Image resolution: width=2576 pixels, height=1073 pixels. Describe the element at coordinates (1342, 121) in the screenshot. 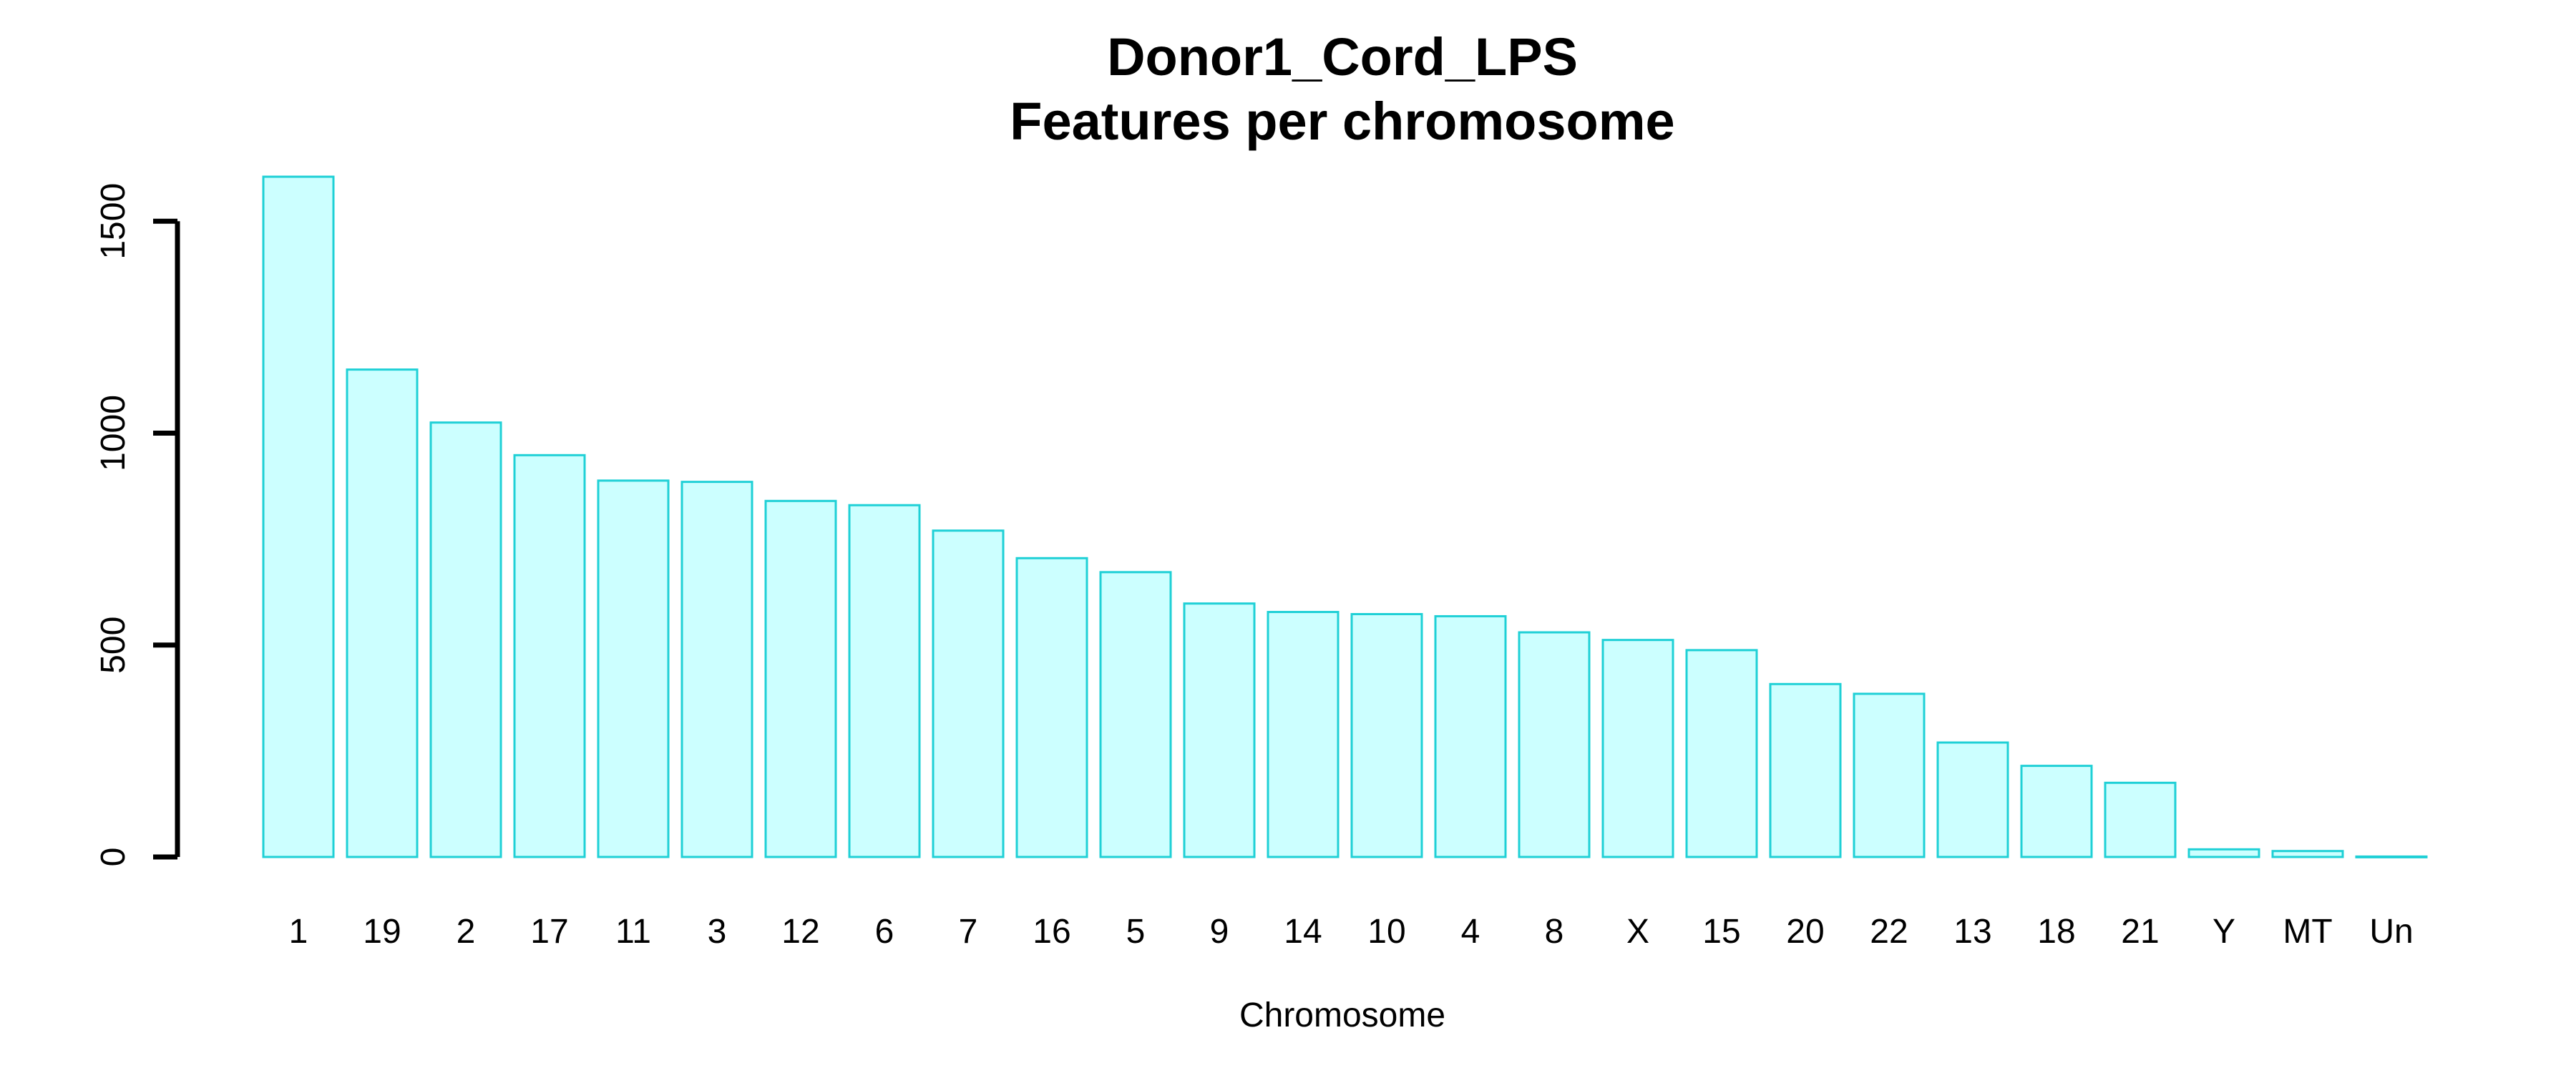

I see `chart-subtitle: Features per chromosome` at that location.